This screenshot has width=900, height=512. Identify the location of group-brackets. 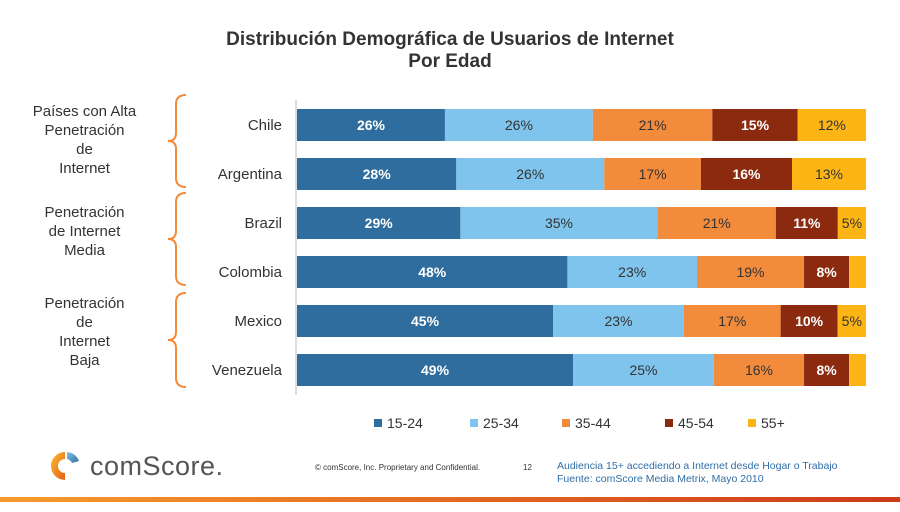
(177, 241).